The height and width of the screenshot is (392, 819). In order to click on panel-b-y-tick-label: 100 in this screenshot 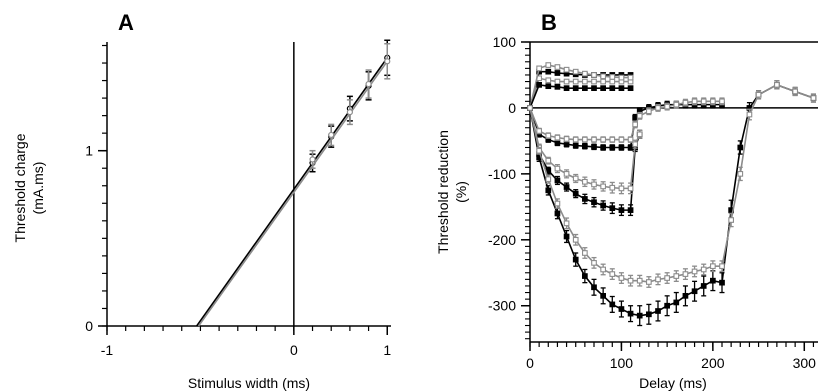, I will do `click(505, 42)`.